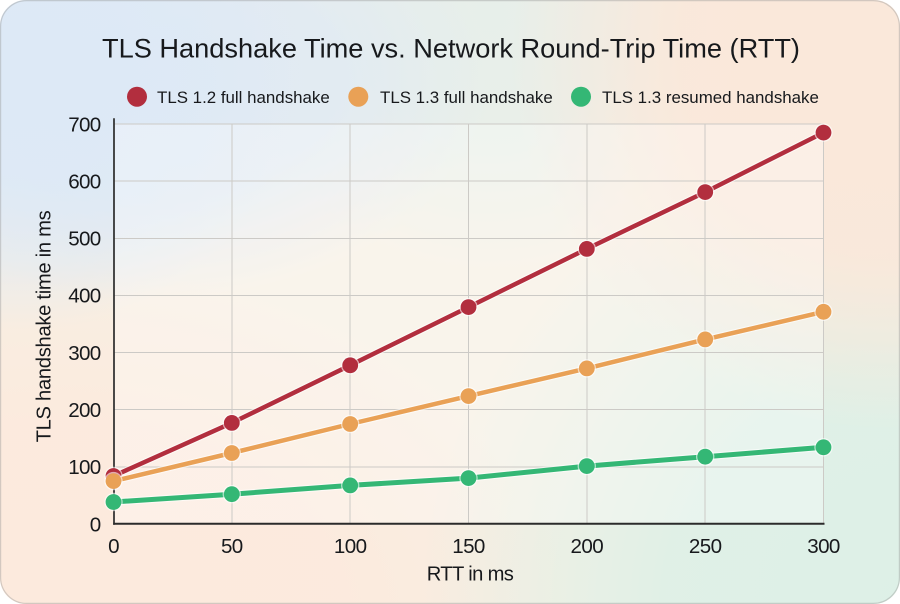  Describe the element at coordinates (84, 124) in the screenshot. I see `svg-text: 700` at that location.